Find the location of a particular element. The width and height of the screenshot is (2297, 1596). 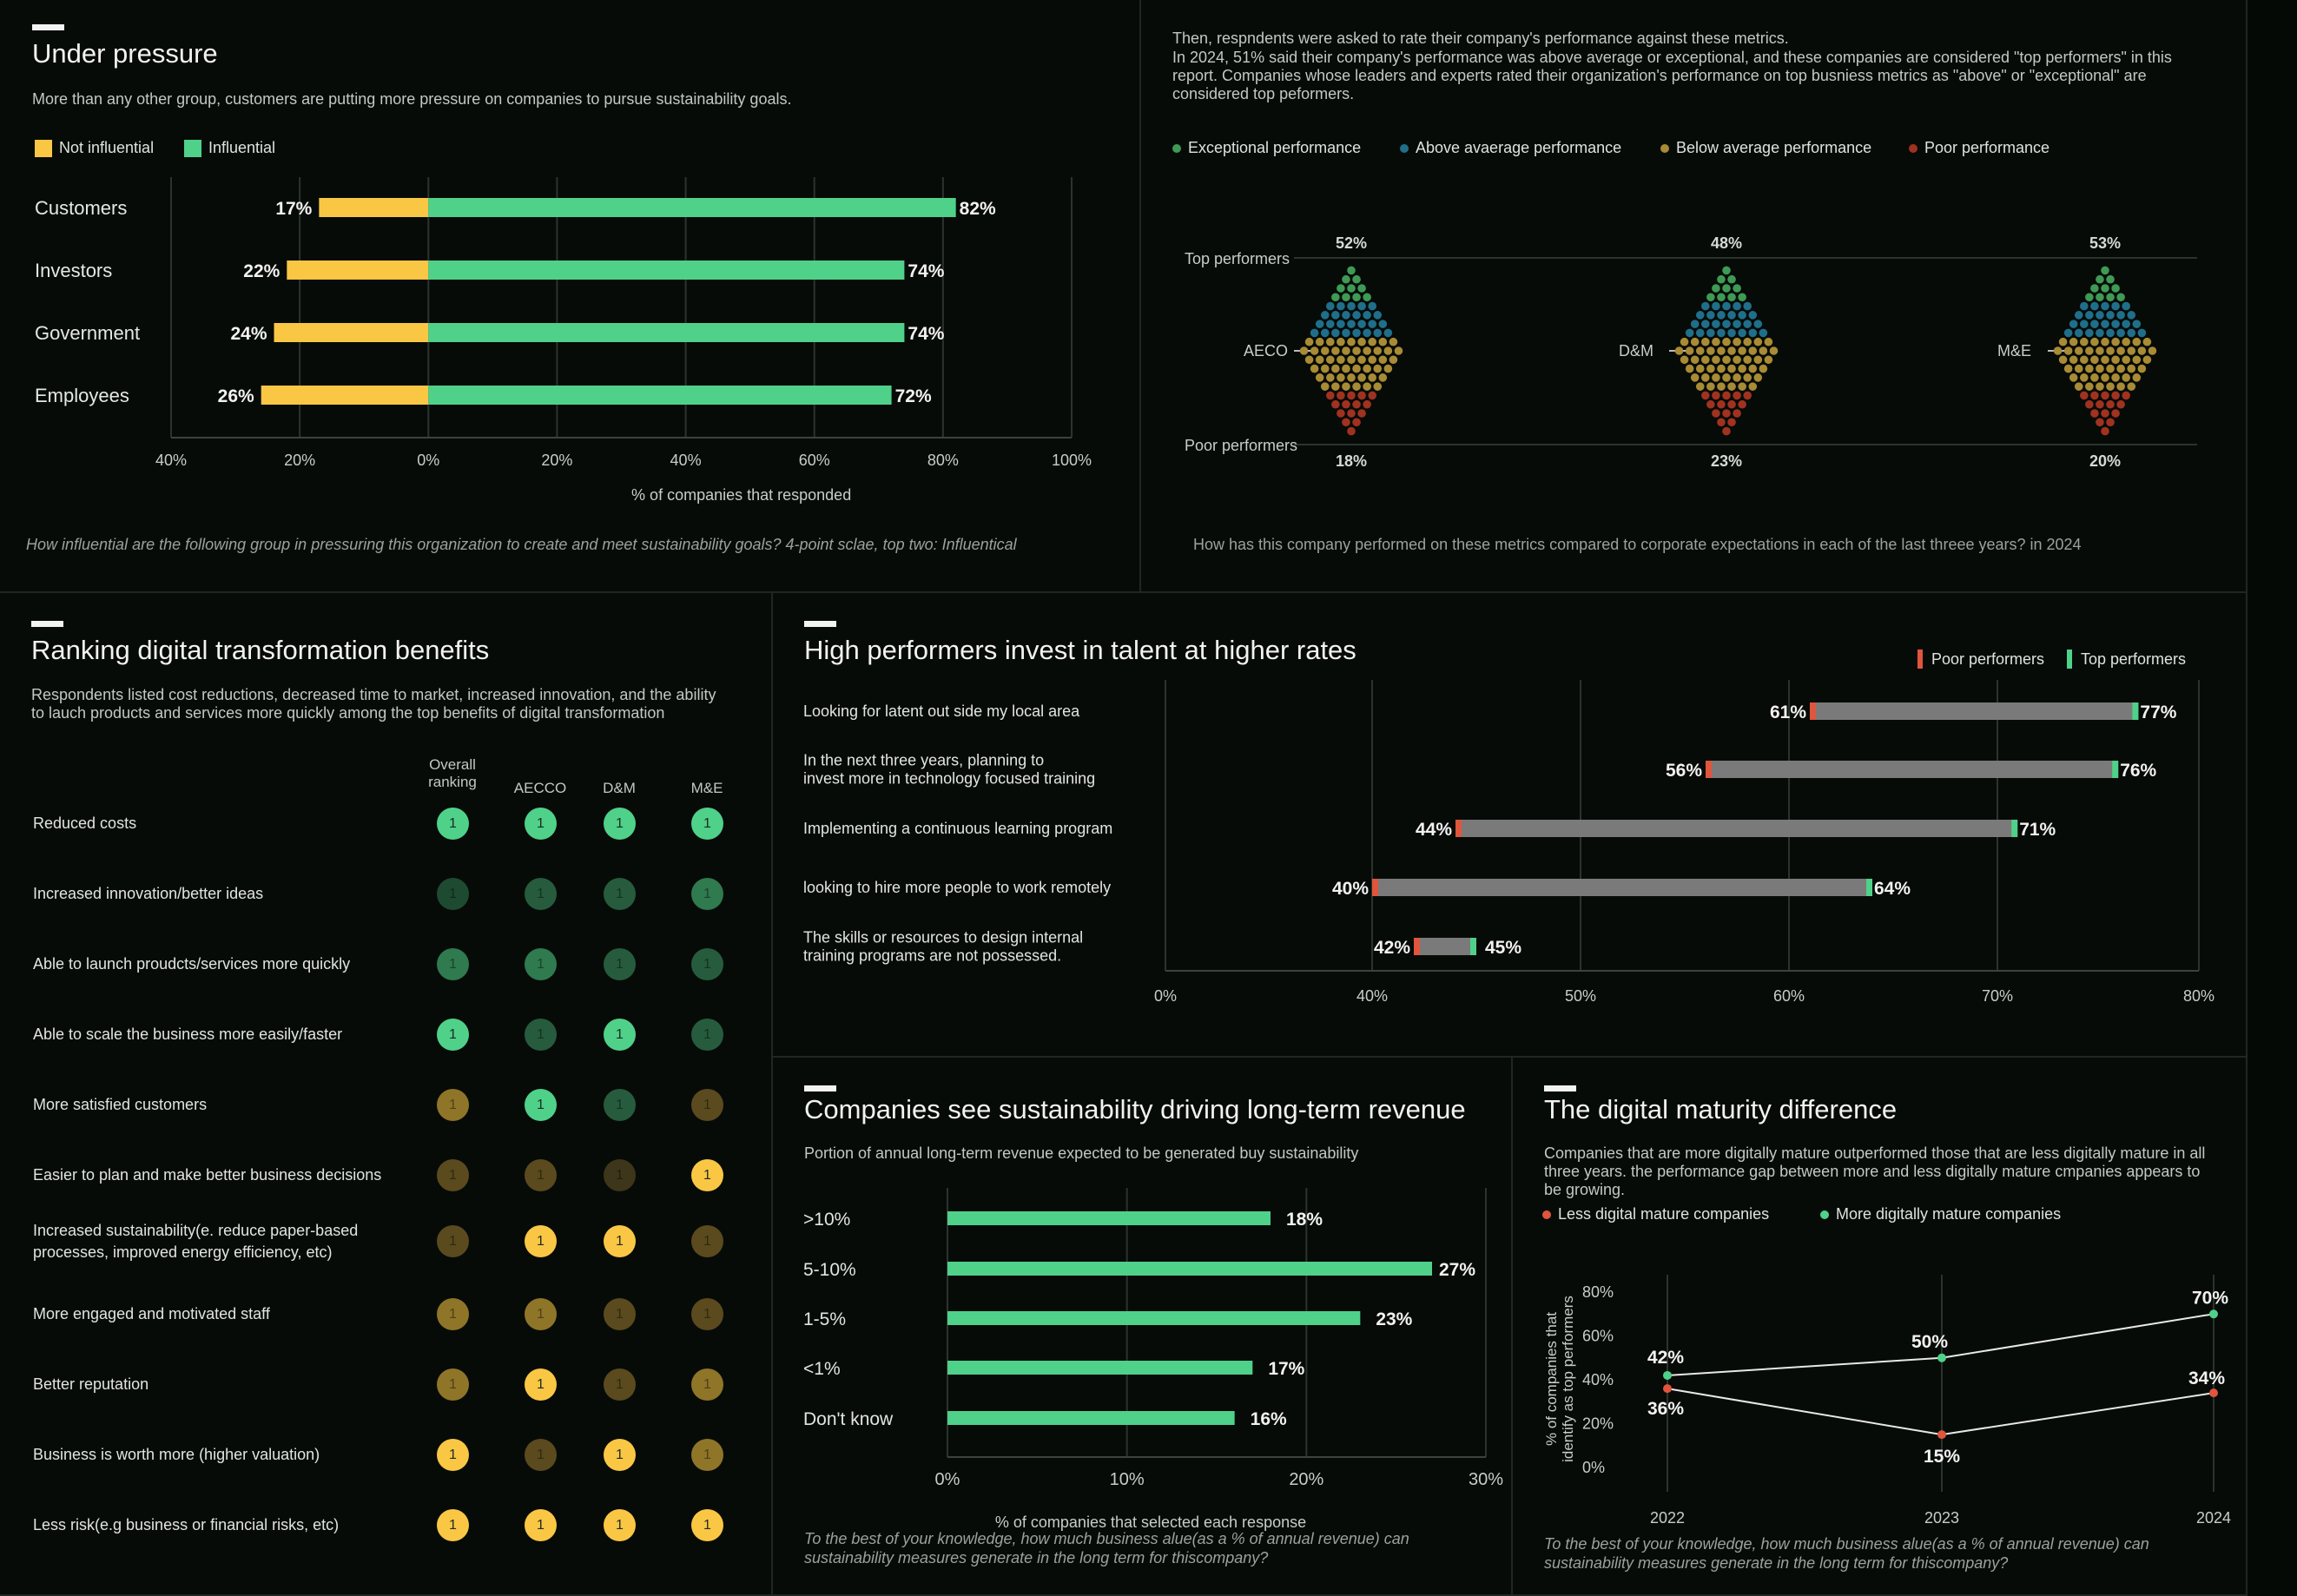

bar-not-influential is located at coordinates (374, 207).